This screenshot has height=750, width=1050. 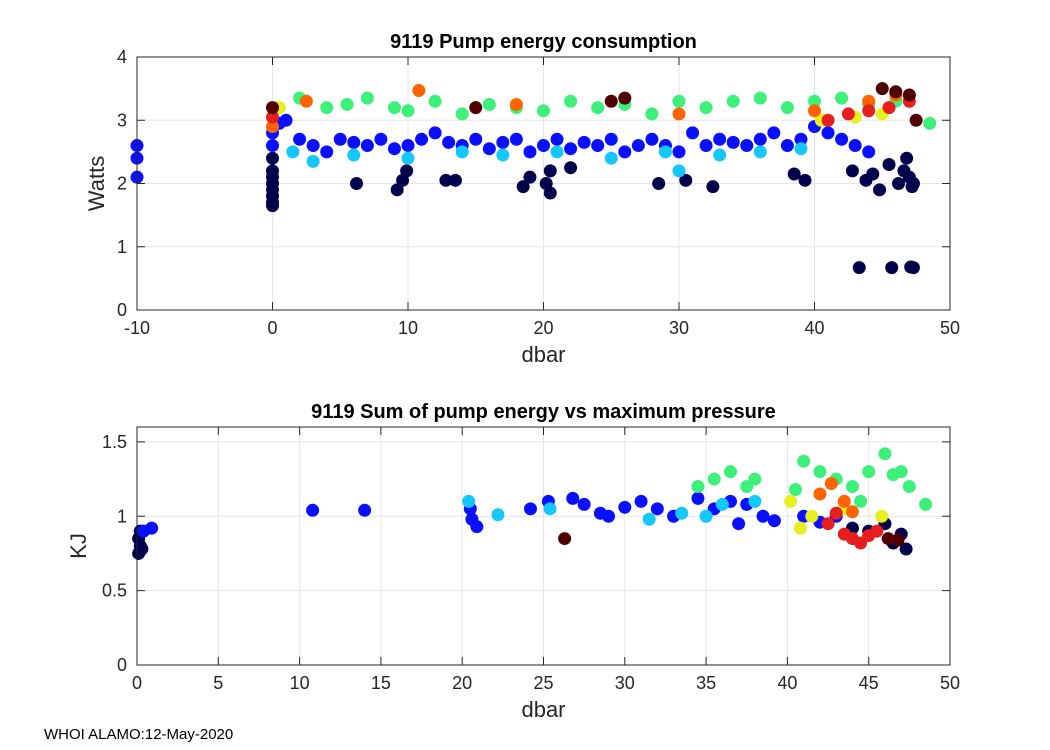 I want to click on y-tick-label: 2, so click(x=122, y=184).